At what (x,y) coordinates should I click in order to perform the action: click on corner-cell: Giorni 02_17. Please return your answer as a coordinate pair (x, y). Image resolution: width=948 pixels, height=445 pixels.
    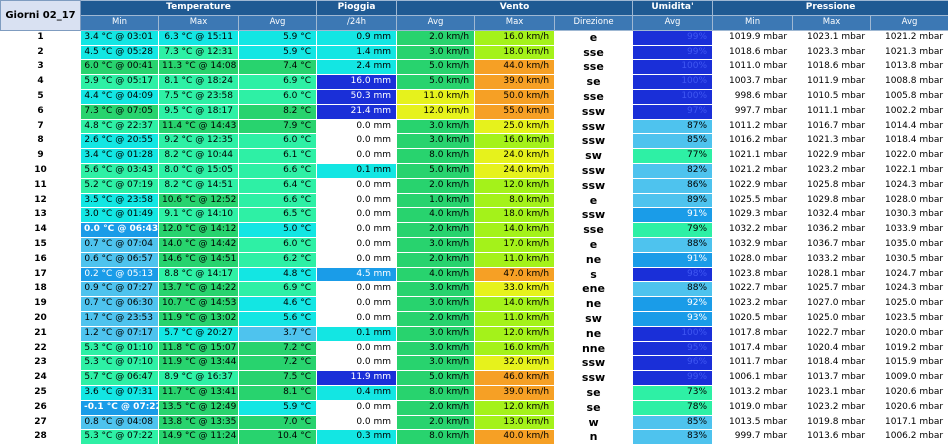
    Looking at the image, I should click on (41, 16).